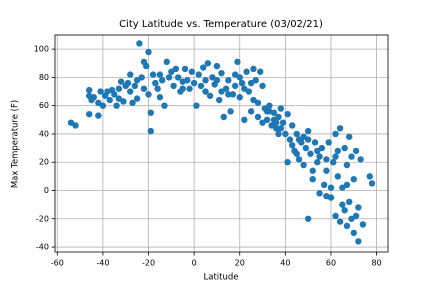 This screenshot has height=288, width=432. I want to click on x-tick-label: 80, so click(377, 263).